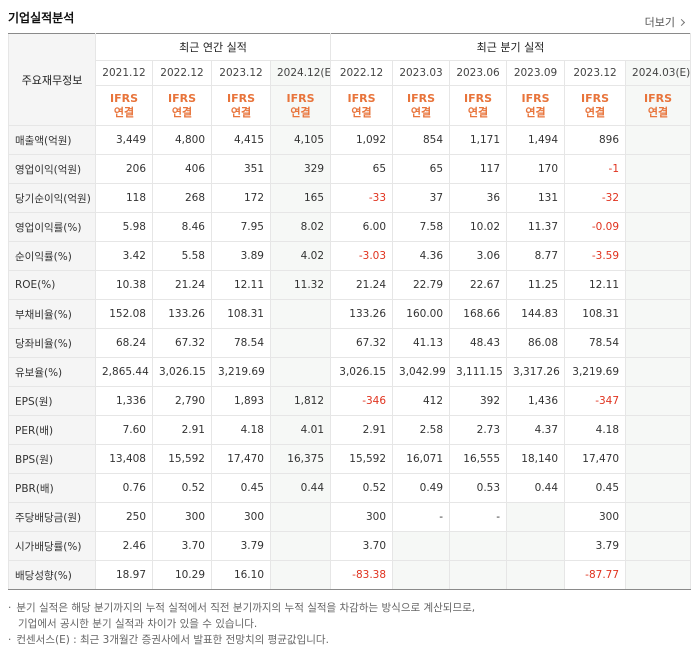  Describe the element at coordinates (536, 430) in the screenshot. I see `value-cell: 4.37` at that location.